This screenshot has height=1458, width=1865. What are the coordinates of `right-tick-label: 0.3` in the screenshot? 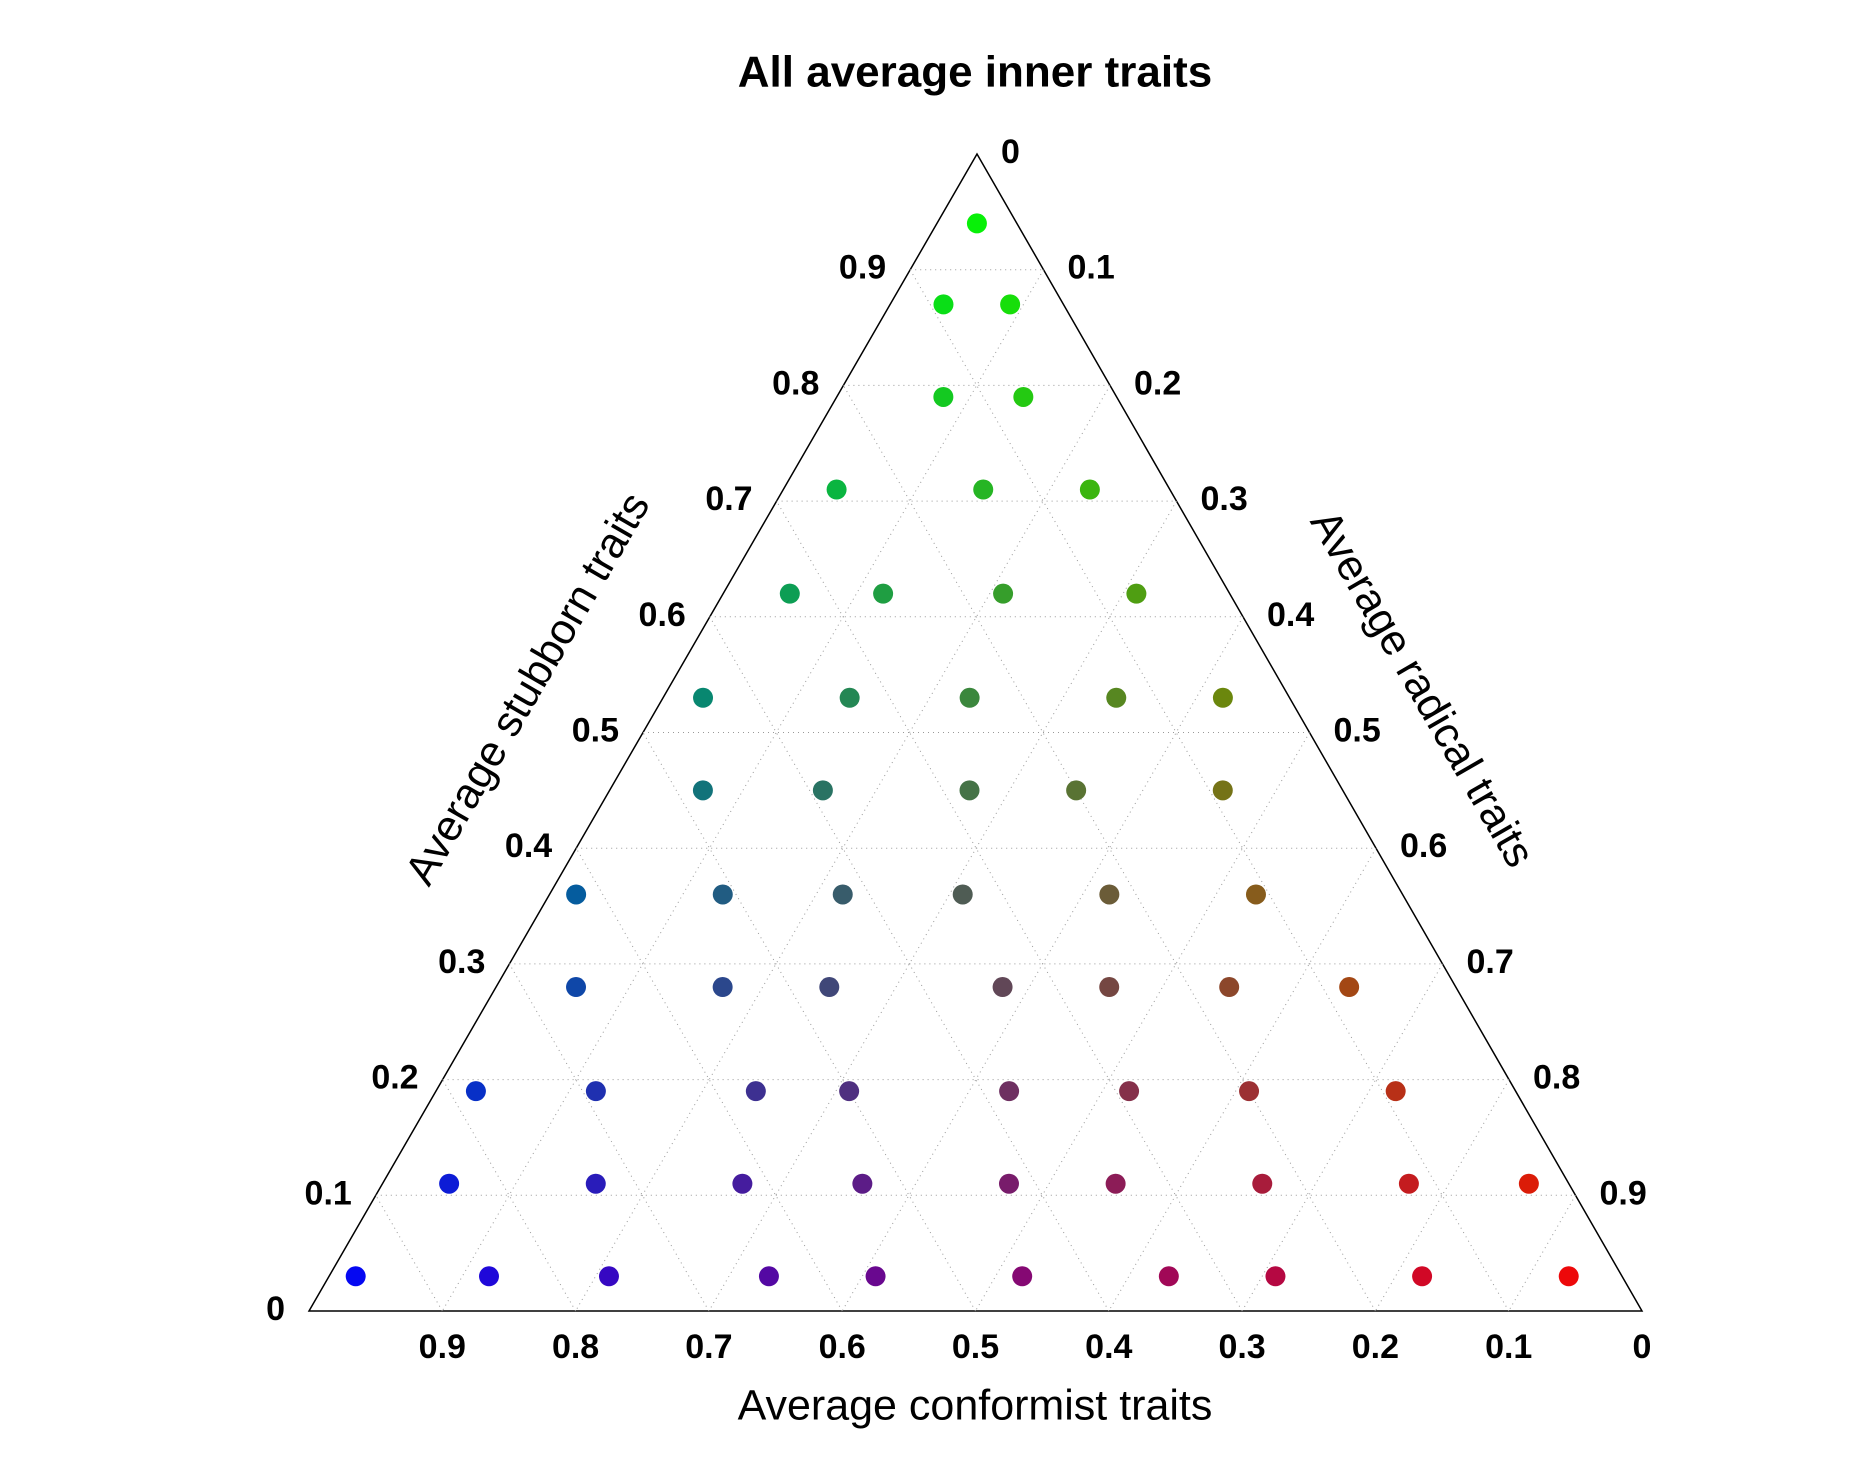 It's located at (1224, 499).